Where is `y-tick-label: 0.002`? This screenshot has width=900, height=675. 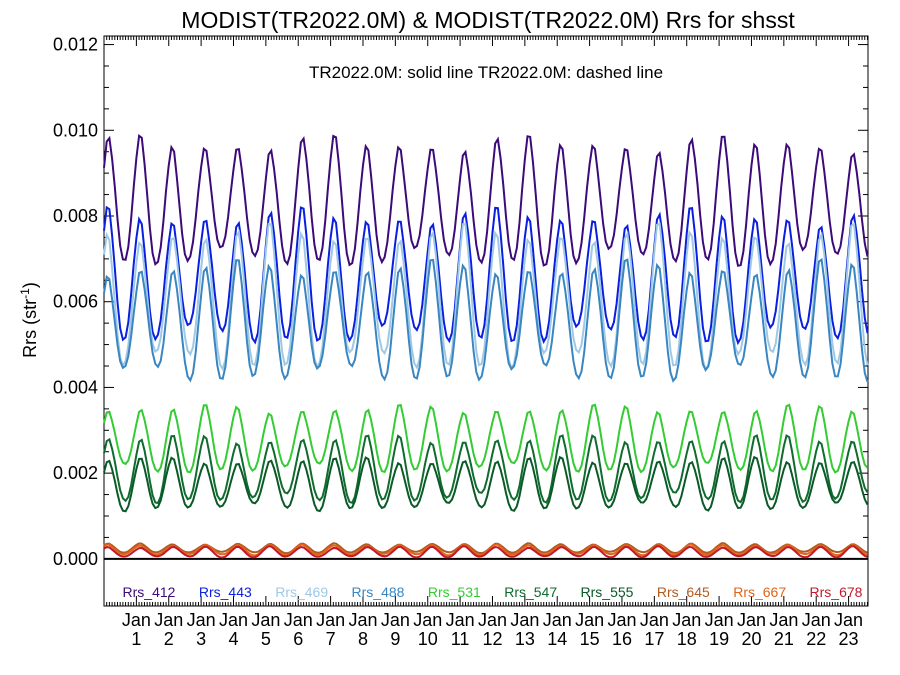
y-tick-label: 0.002 is located at coordinates (75, 473).